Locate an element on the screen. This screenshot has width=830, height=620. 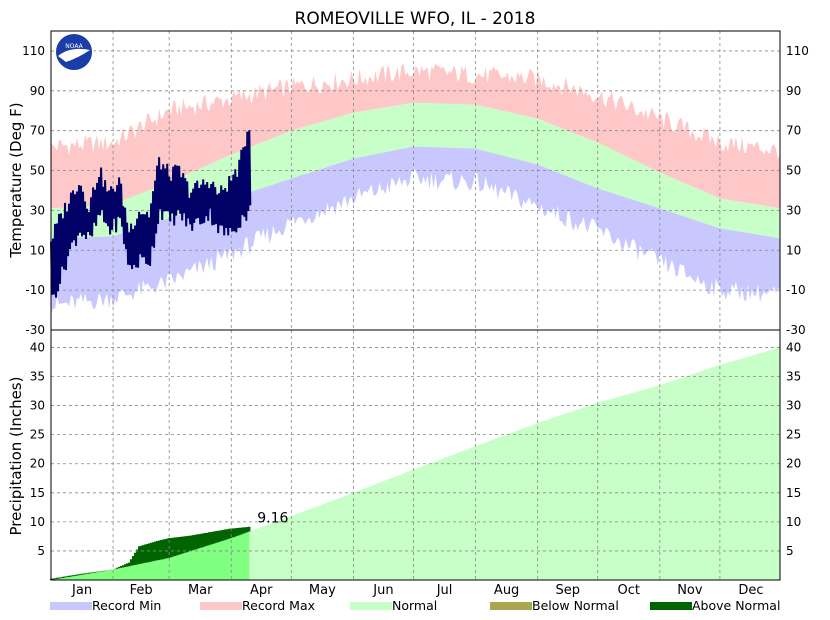
temp-tick-label-left: 10 is located at coordinates (37, 250).